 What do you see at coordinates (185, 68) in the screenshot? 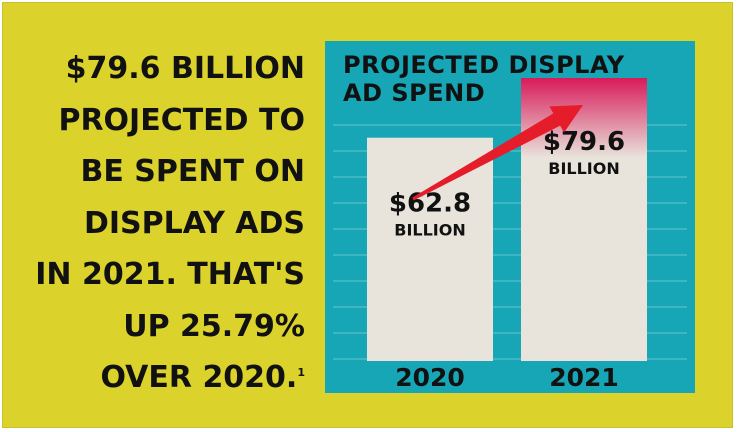
I see `headline-line-1: $79.6 BILLION` at bounding box center [185, 68].